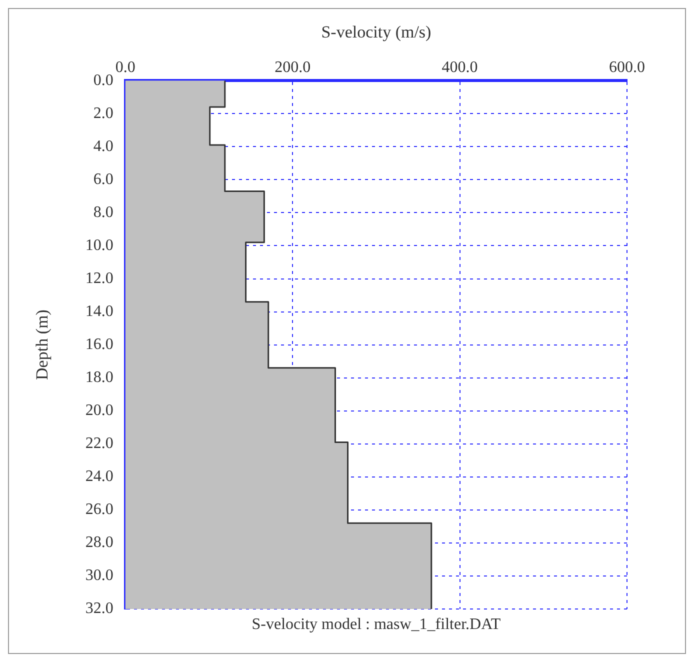 The image size is (694, 662). Describe the element at coordinates (103, 212) in the screenshot. I see `y-tick-label: 8.0` at that location.